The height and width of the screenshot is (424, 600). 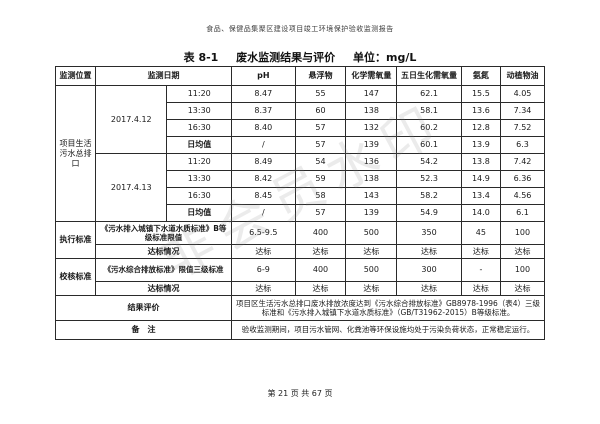 What do you see at coordinates (429, 145) in the screenshot?
I see `bod5-cell: 60.1` at bounding box center [429, 145].